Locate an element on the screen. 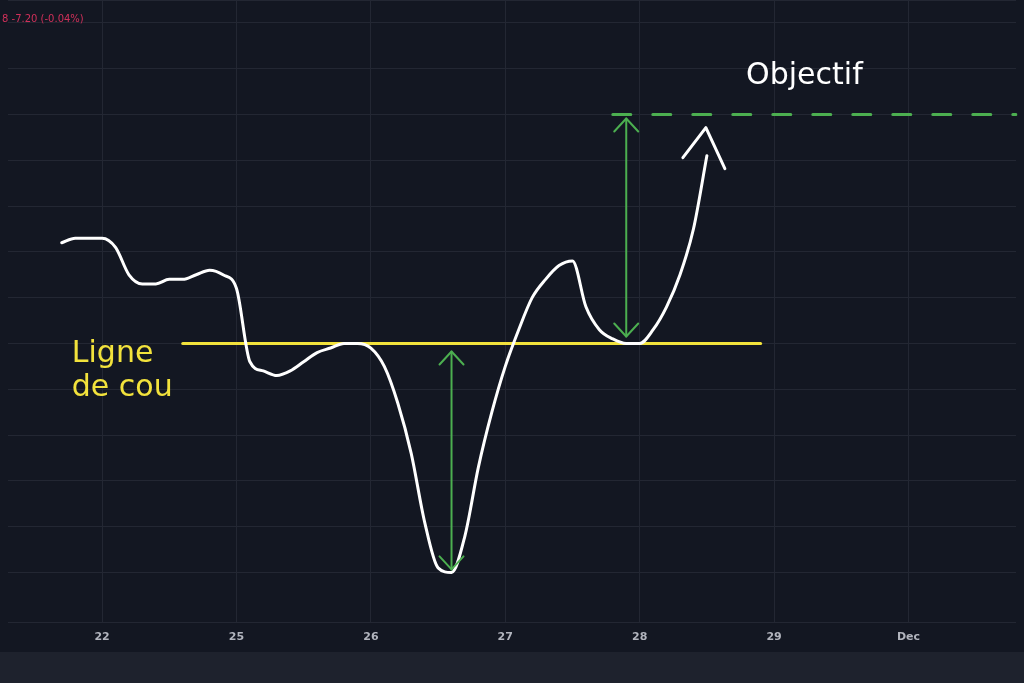  x-tick-label: 25 is located at coordinates (236, 637).